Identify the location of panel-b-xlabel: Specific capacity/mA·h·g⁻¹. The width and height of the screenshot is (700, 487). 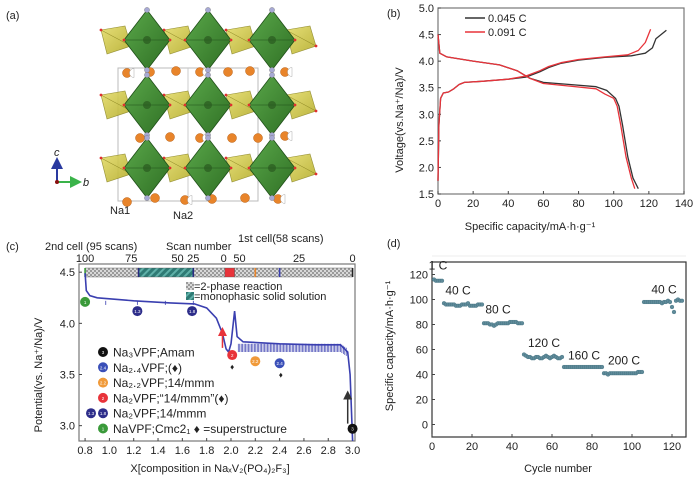
(530, 227).